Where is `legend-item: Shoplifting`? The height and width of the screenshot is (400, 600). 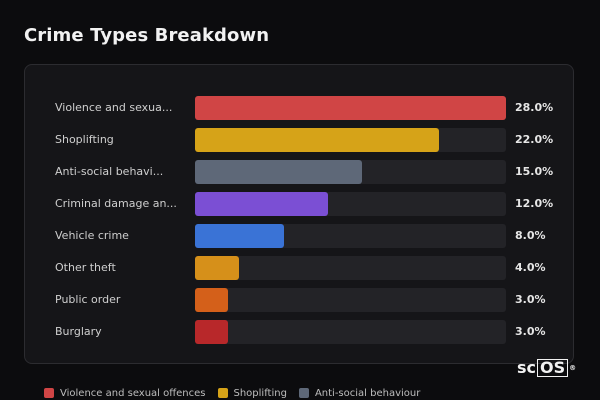 legend-item: Shoplifting is located at coordinates (252, 393).